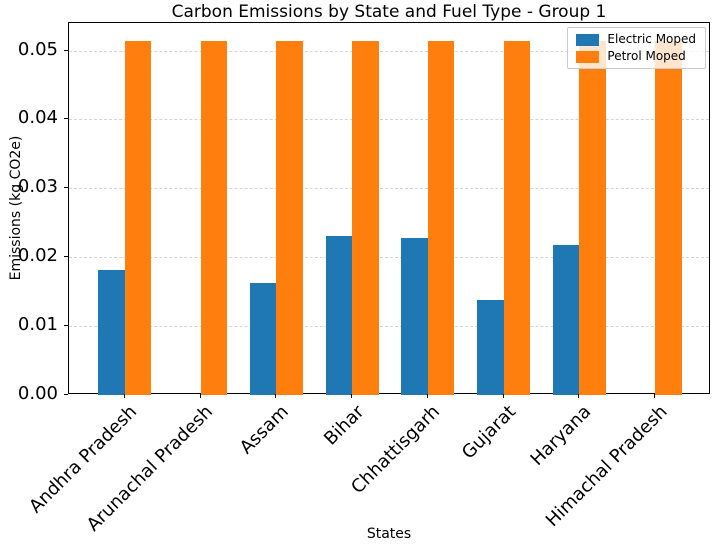 The width and height of the screenshot is (717, 552). Describe the element at coordinates (264, 430) in the screenshot. I see `x-tick-label-text: Assam` at that location.